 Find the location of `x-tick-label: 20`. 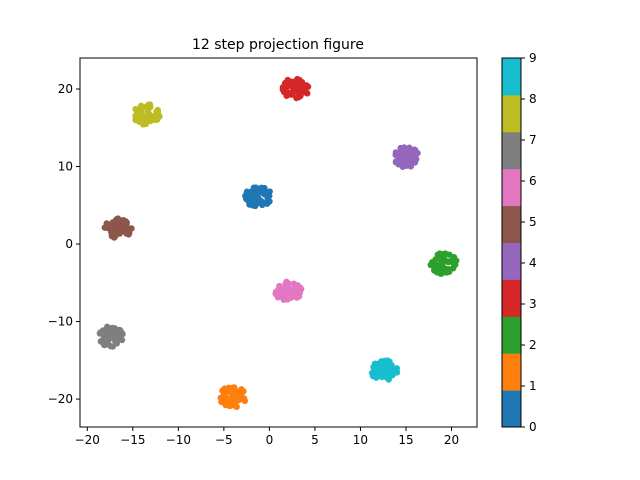

x-tick-label: 20 is located at coordinates (451, 440).